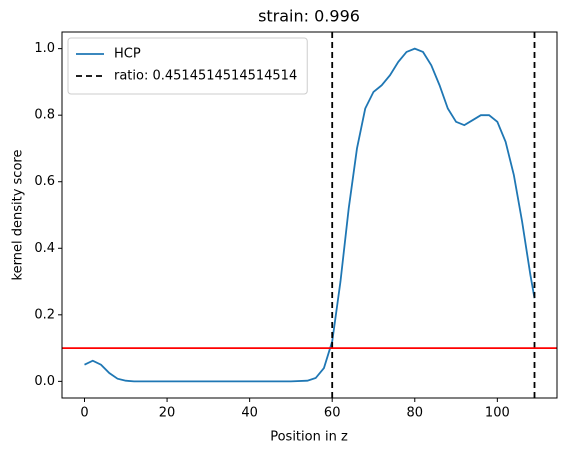 Image resolution: width=567 pixels, height=454 pixels. Describe the element at coordinates (44, 248) in the screenshot. I see `y-tick-label: 0.4` at that location.